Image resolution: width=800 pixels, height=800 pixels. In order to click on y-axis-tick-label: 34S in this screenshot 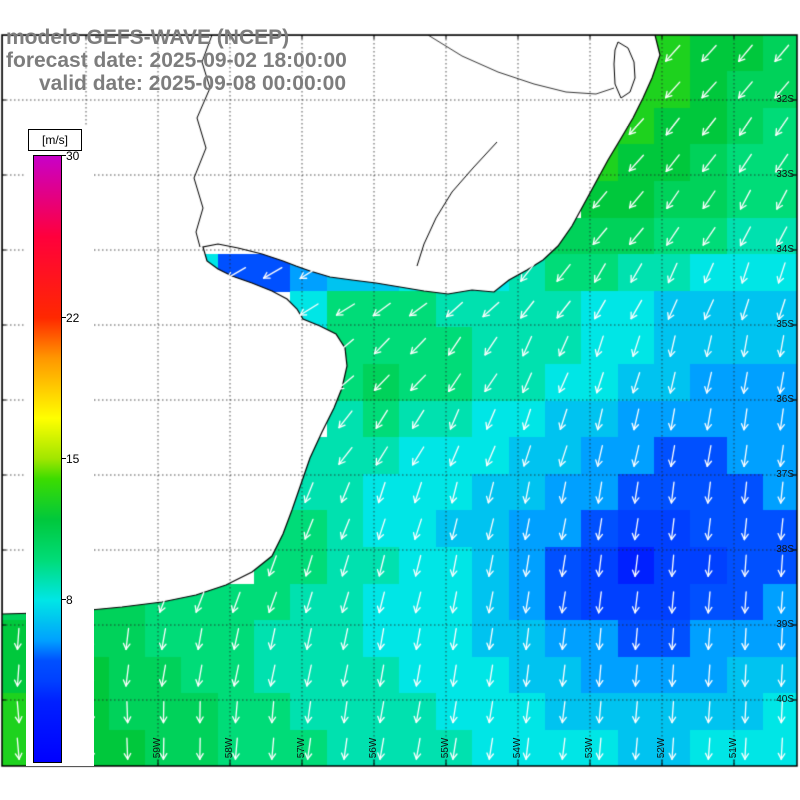, I will do `click(785, 249)`.